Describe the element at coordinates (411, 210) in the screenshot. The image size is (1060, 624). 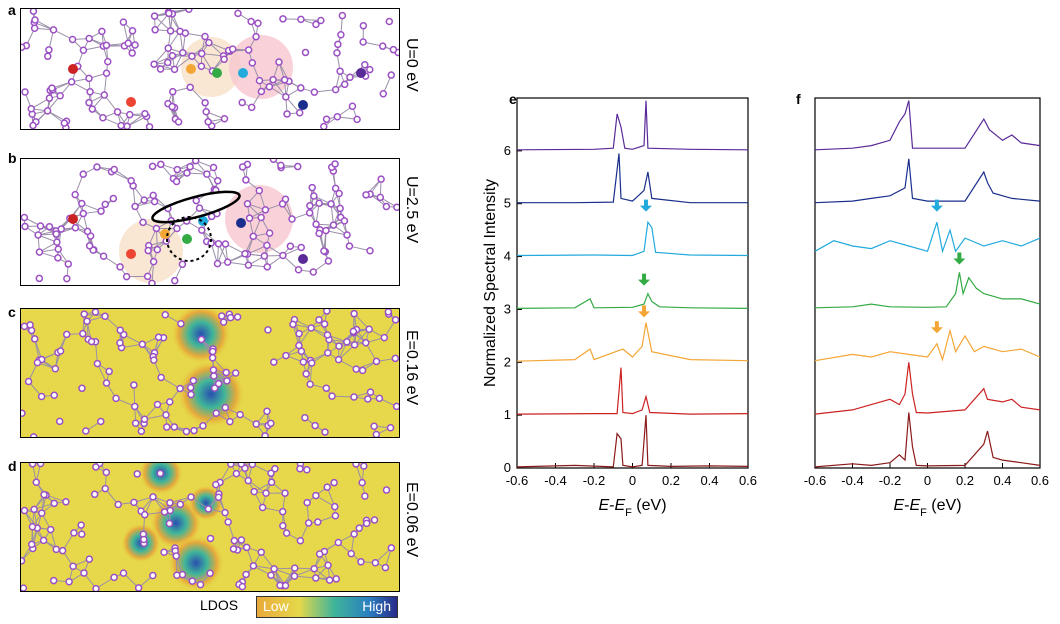
I see `side-label-b: U=2.5 eV` at that location.